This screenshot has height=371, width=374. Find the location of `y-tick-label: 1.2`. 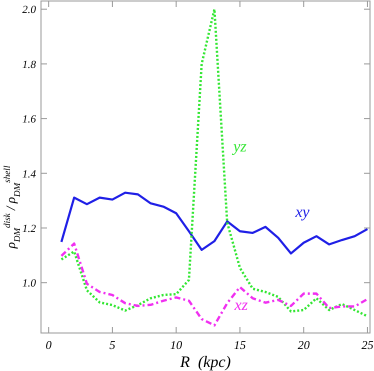

y-tick-label: 1.2 is located at coordinates (29, 228).